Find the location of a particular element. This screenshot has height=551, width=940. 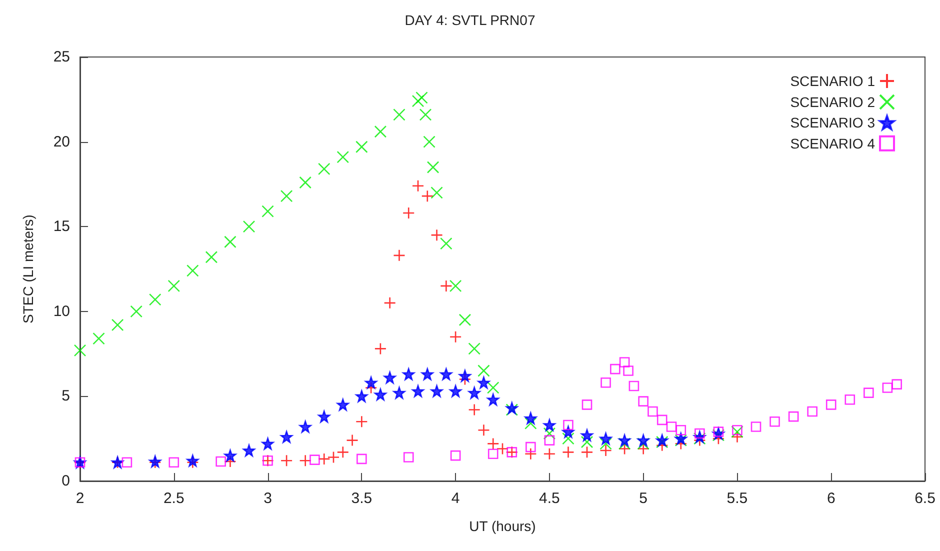

x-tick-label: 6.5 is located at coordinates (925, 498).